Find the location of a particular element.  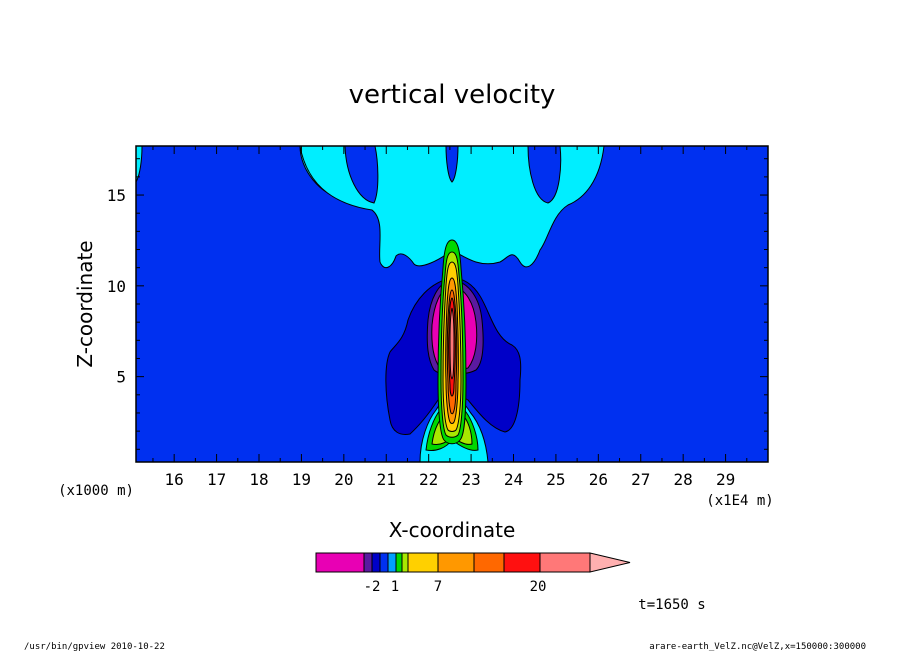

x-unit-label: (x1E4 m) is located at coordinates (739, 501).